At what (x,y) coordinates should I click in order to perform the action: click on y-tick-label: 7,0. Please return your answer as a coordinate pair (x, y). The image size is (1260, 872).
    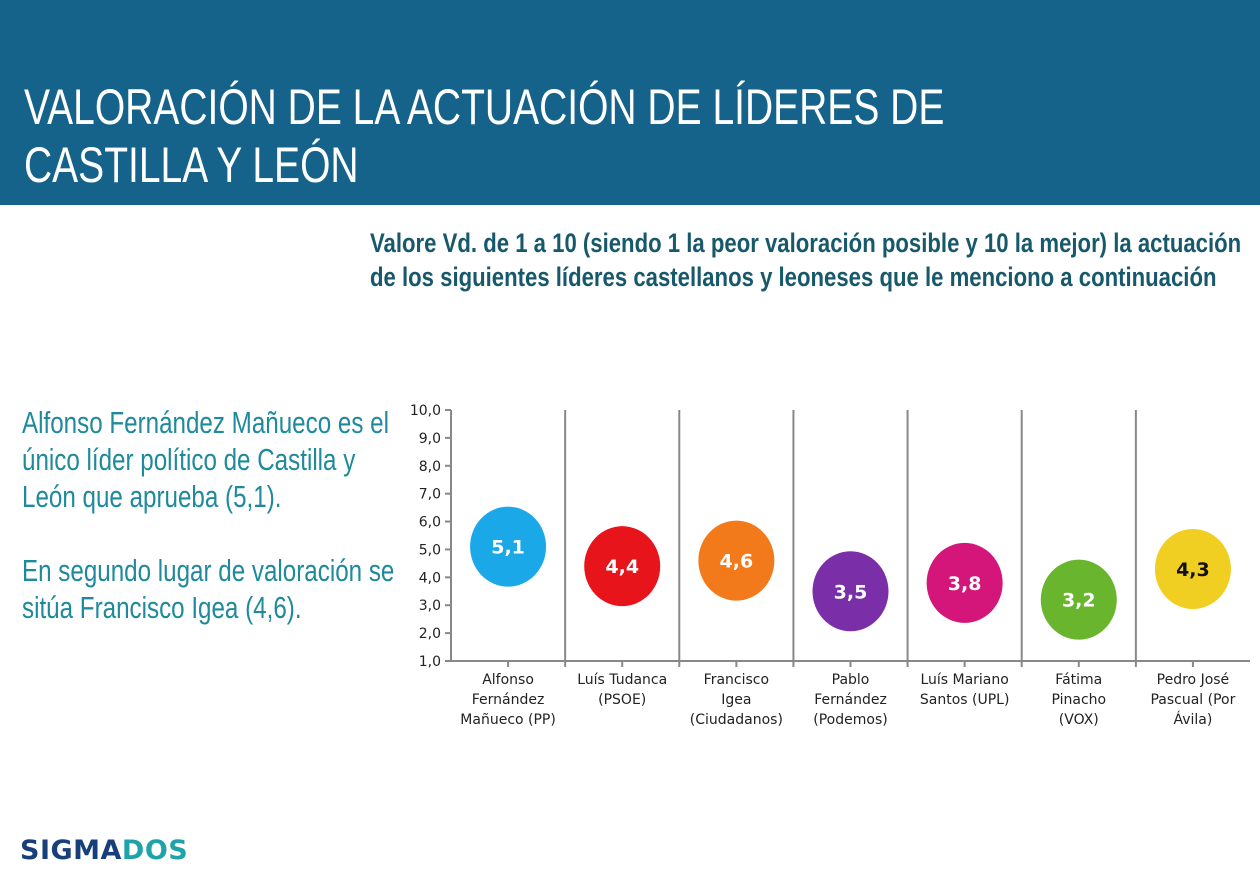
    Looking at the image, I should click on (430, 495).